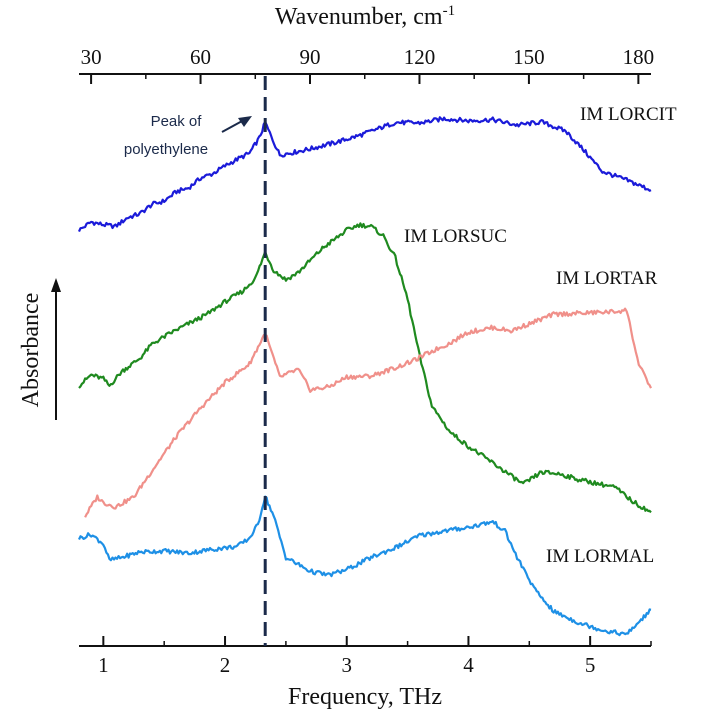  I want to click on top-axis-title: Wavenumber, cm-1, so click(365, 16).